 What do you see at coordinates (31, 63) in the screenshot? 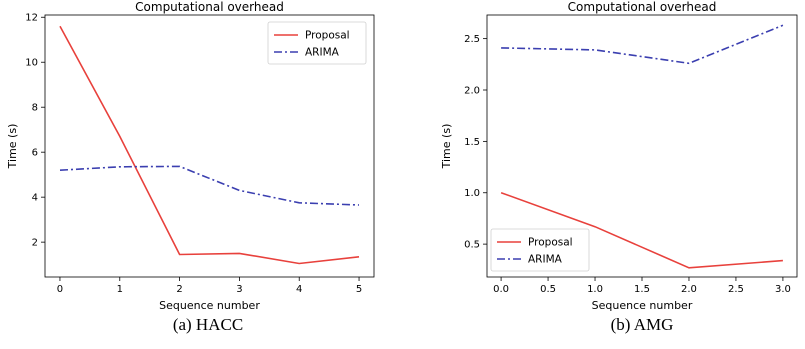
I see `y-tick-label: 10` at bounding box center [31, 63].